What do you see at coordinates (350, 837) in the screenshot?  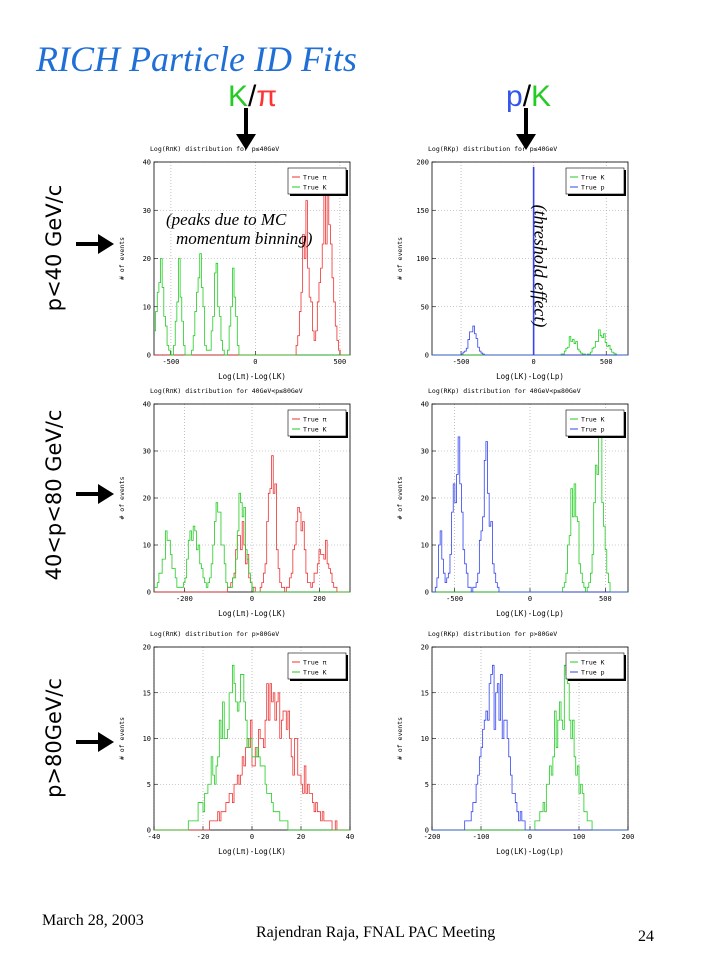 I see `x-tick-label: 40` at bounding box center [350, 837].